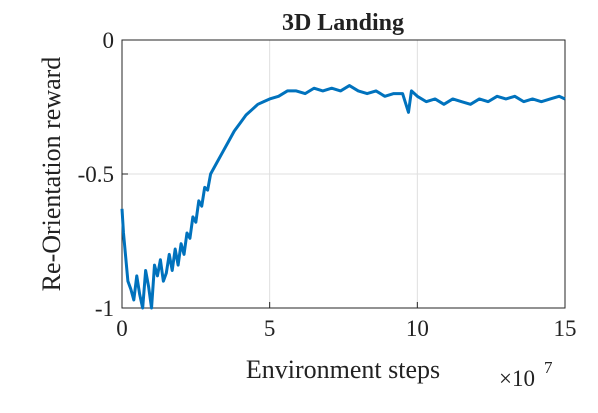  I want to click on x-tick-label: 15, so click(565, 328).